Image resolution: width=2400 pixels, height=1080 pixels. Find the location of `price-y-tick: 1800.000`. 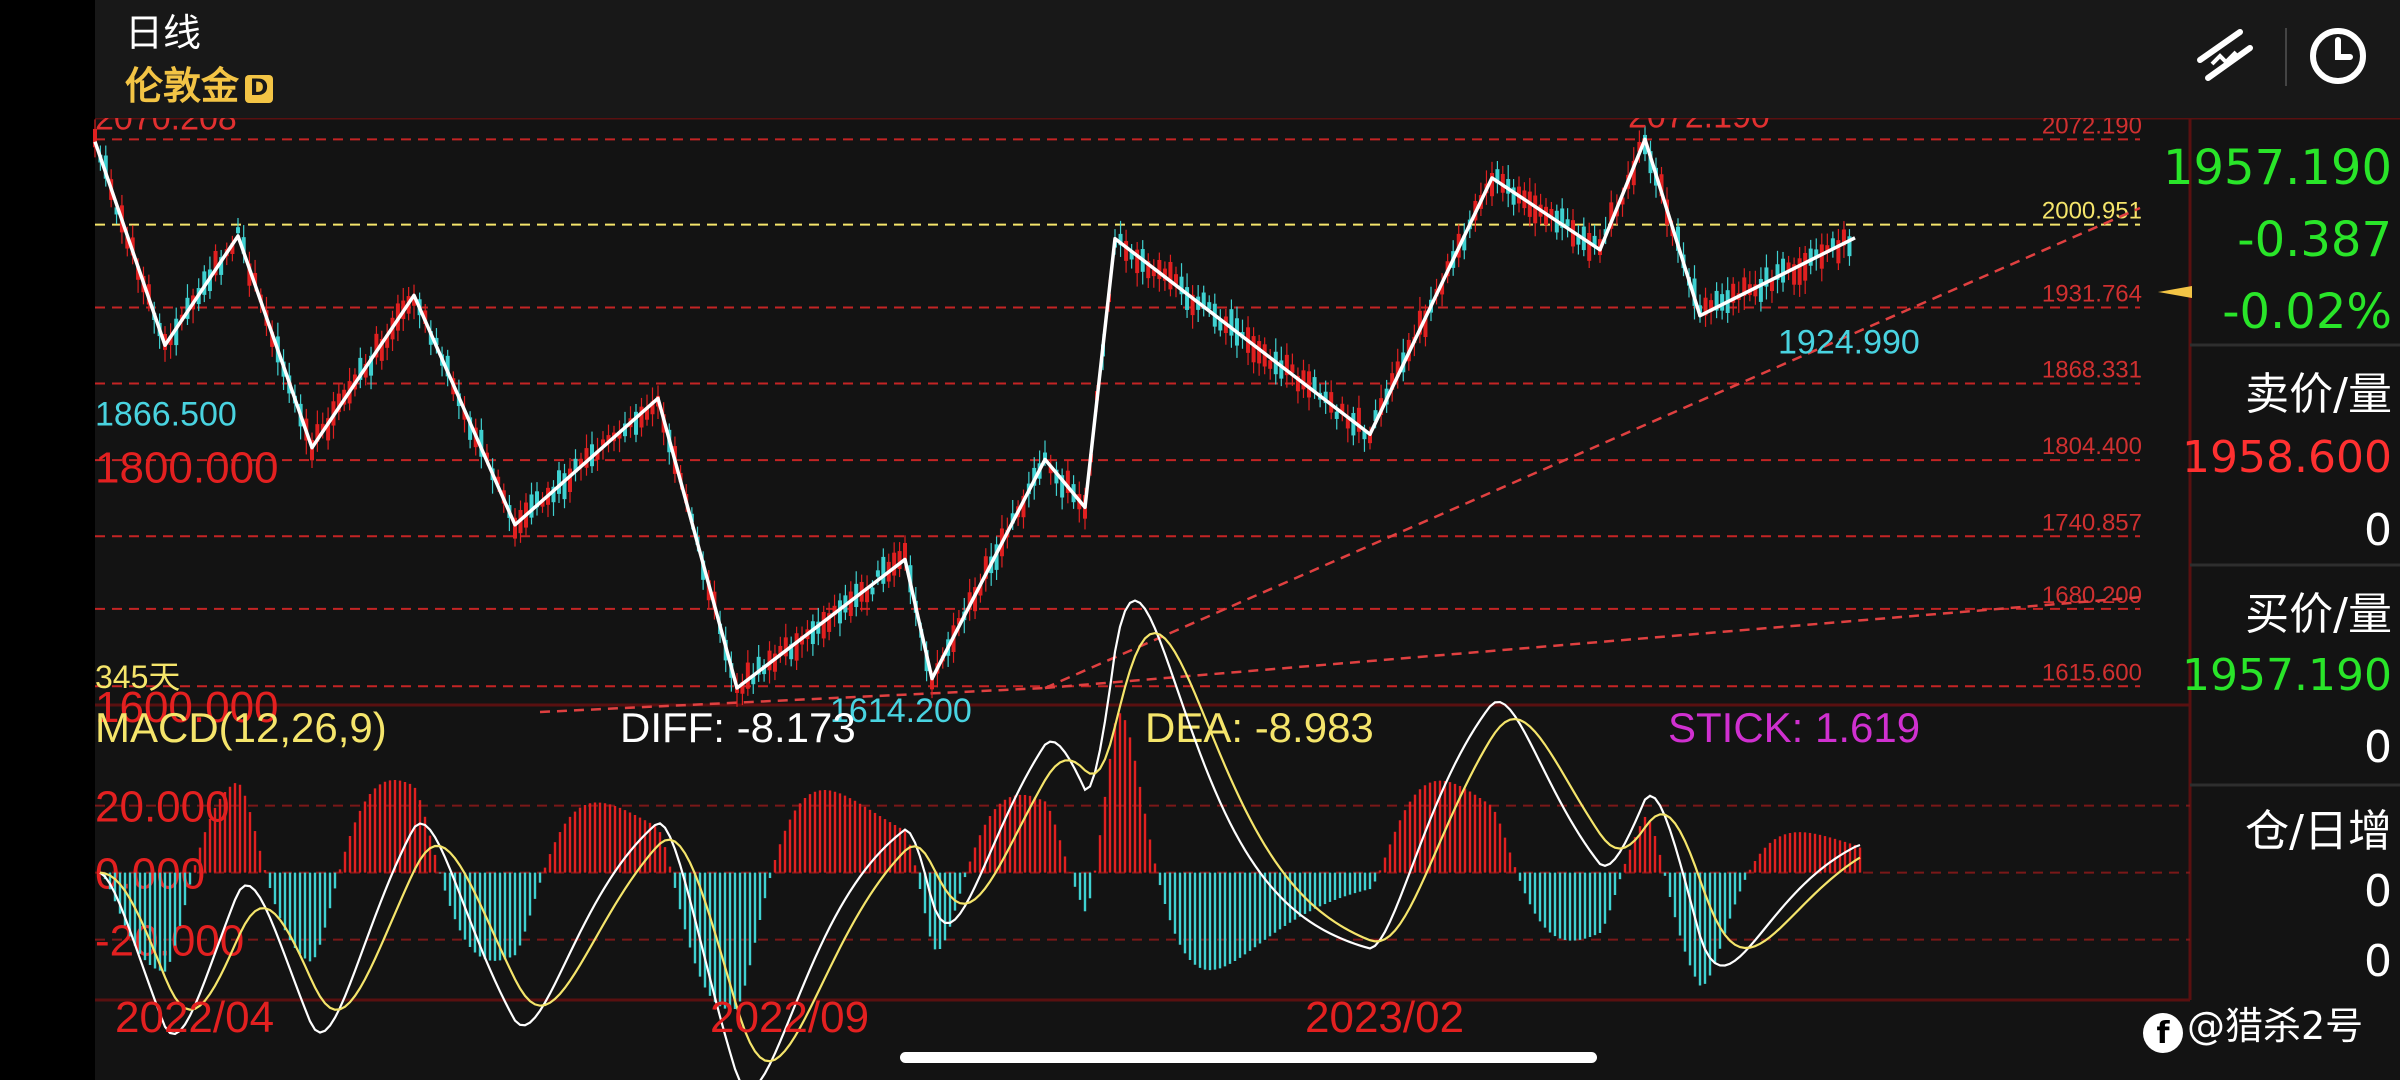

price-y-tick: 1800.000 is located at coordinates (187, 467).